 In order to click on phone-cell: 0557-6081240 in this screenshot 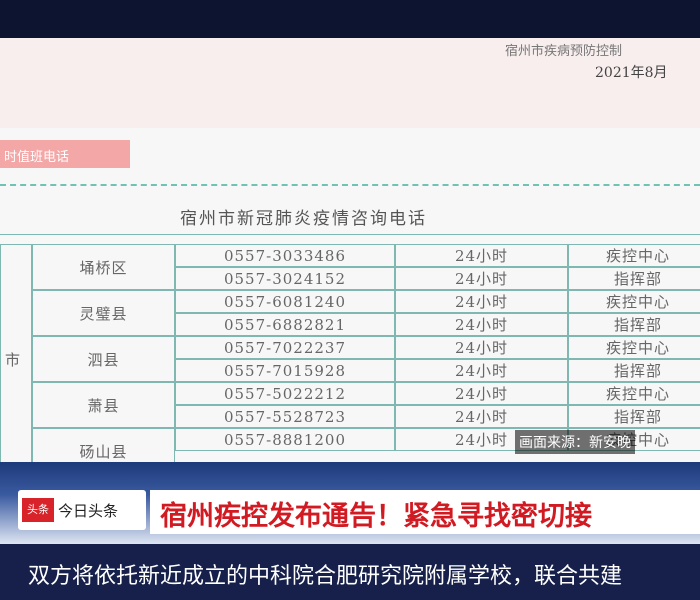, I will do `click(285, 301)`.